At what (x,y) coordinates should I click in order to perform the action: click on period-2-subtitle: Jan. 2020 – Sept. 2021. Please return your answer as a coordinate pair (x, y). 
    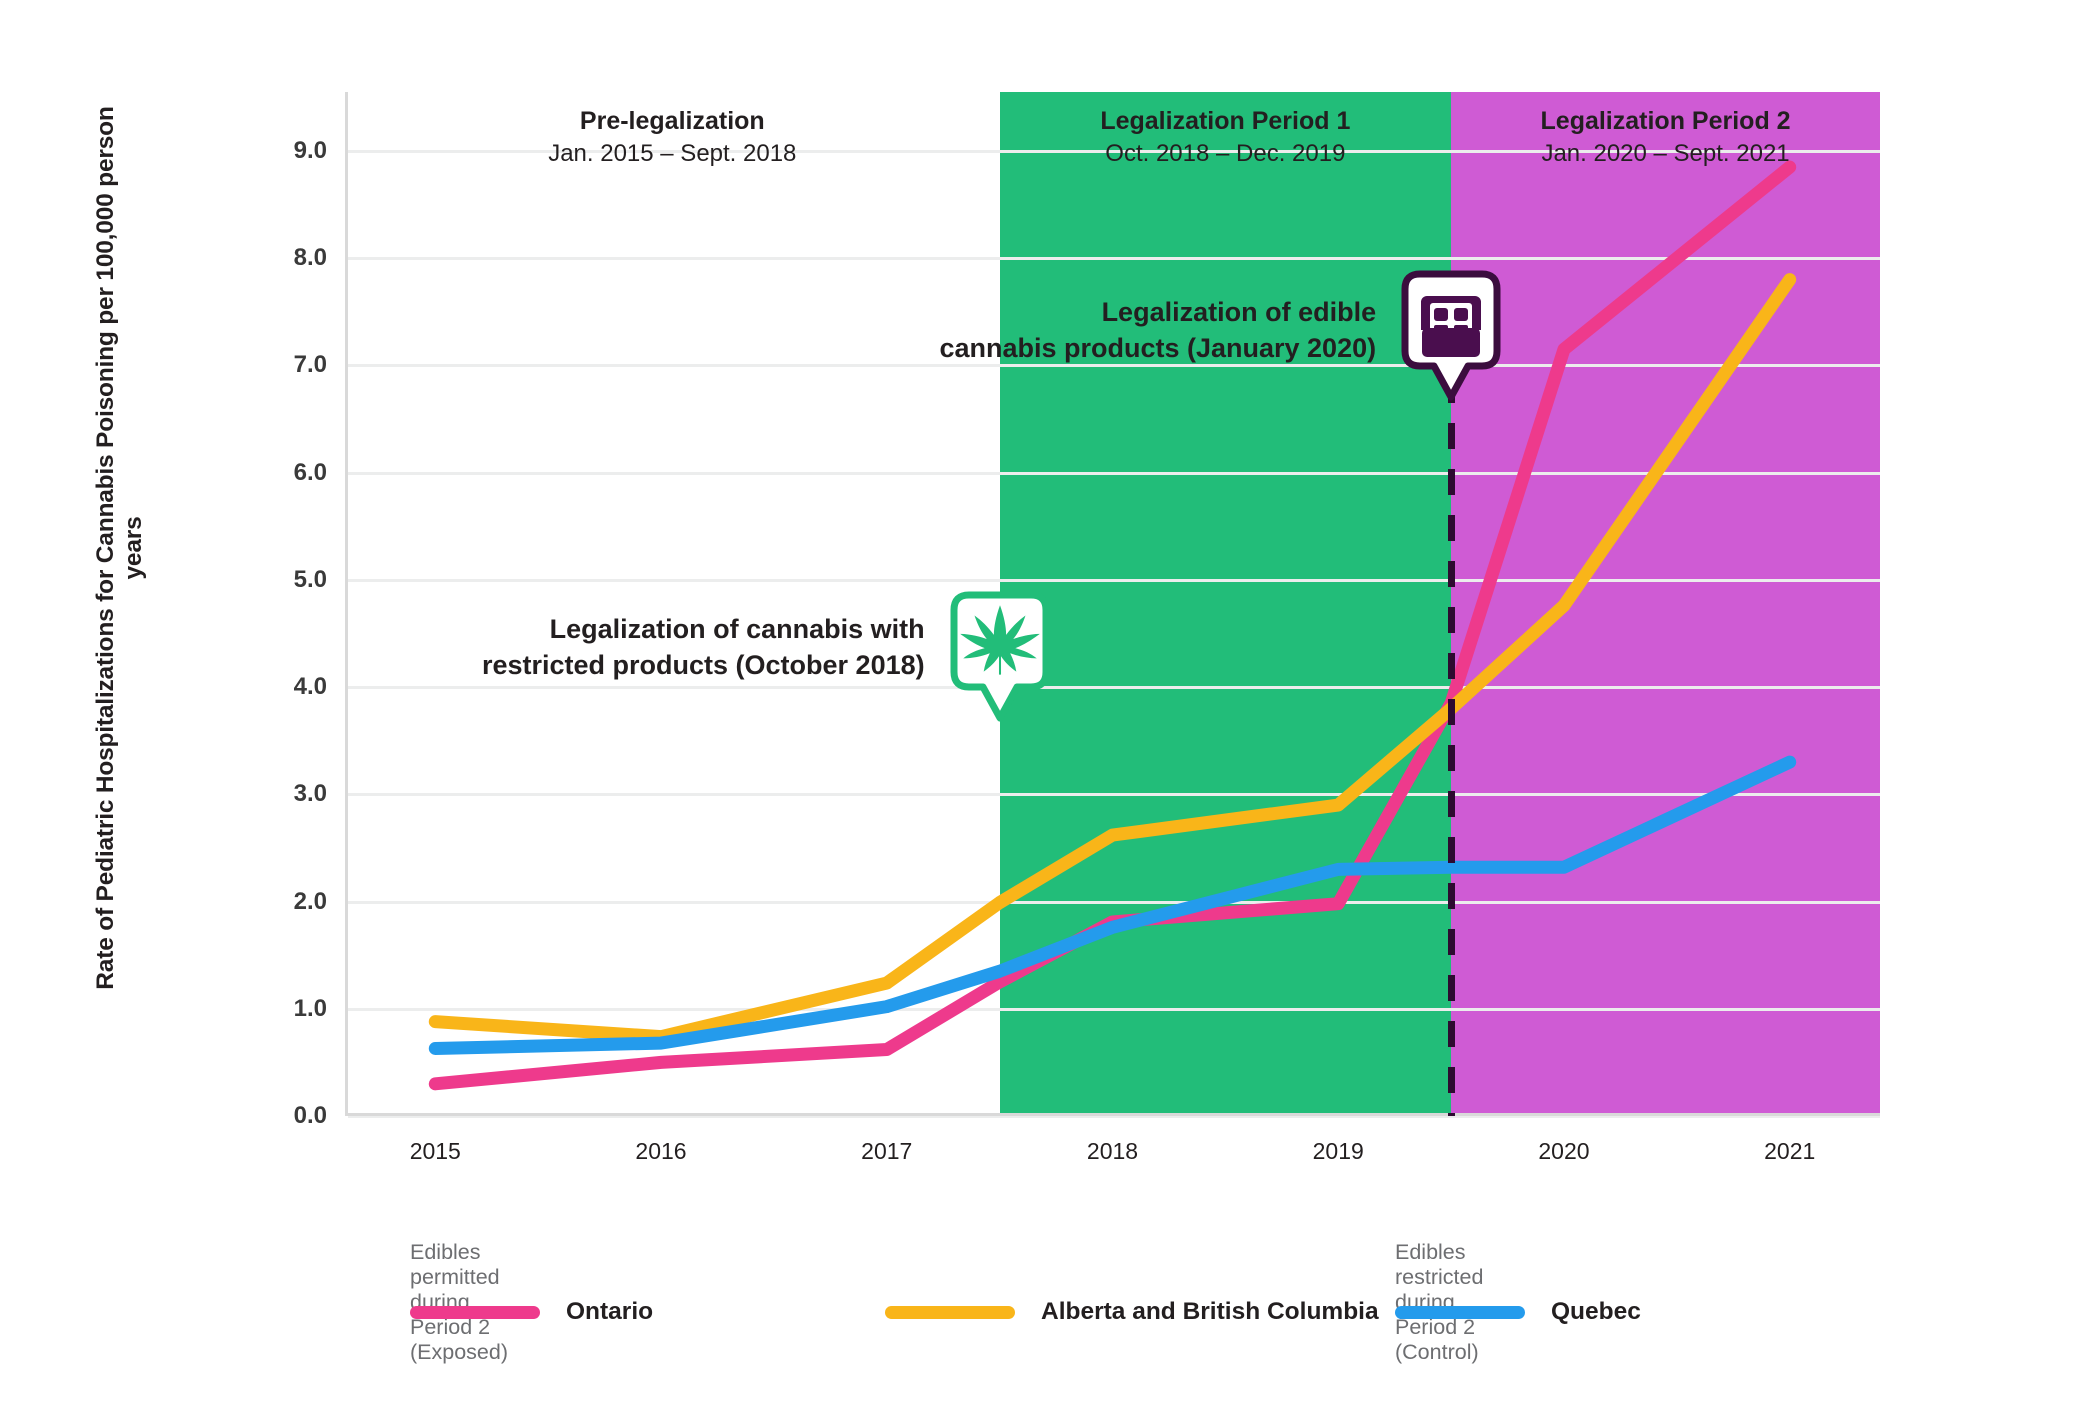
    Looking at the image, I should click on (1665, 153).